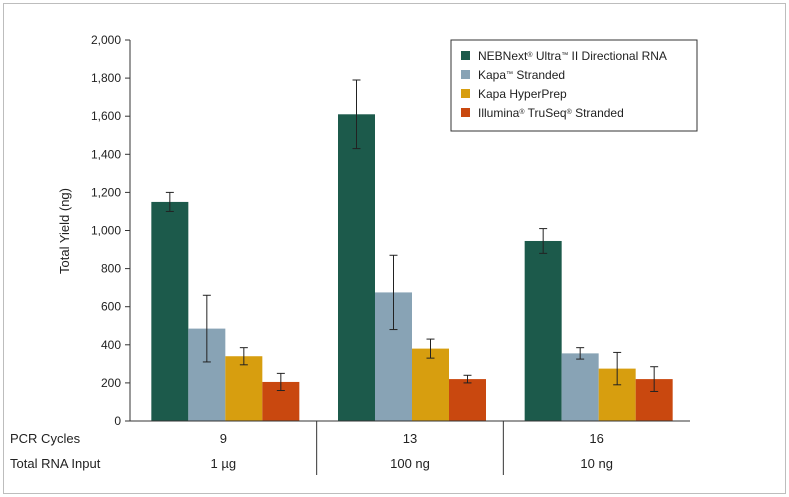 This screenshot has height=497, width=789. Describe the element at coordinates (106, 116) in the screenshot. I see `y-tick-label: 1,600` at that location.